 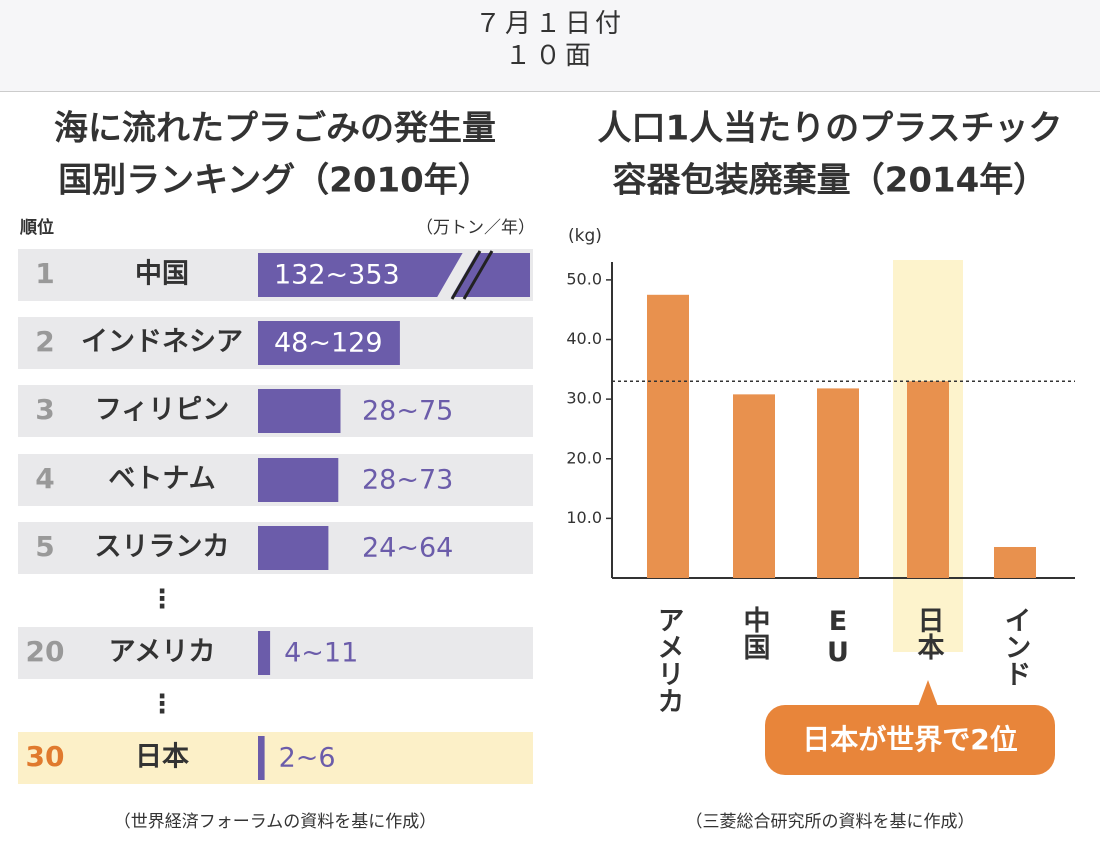 What do you see at coordinates (584, 457) in the screenshot?
I see `y-tick-label: 20.0` at bounding box center [584, 457].